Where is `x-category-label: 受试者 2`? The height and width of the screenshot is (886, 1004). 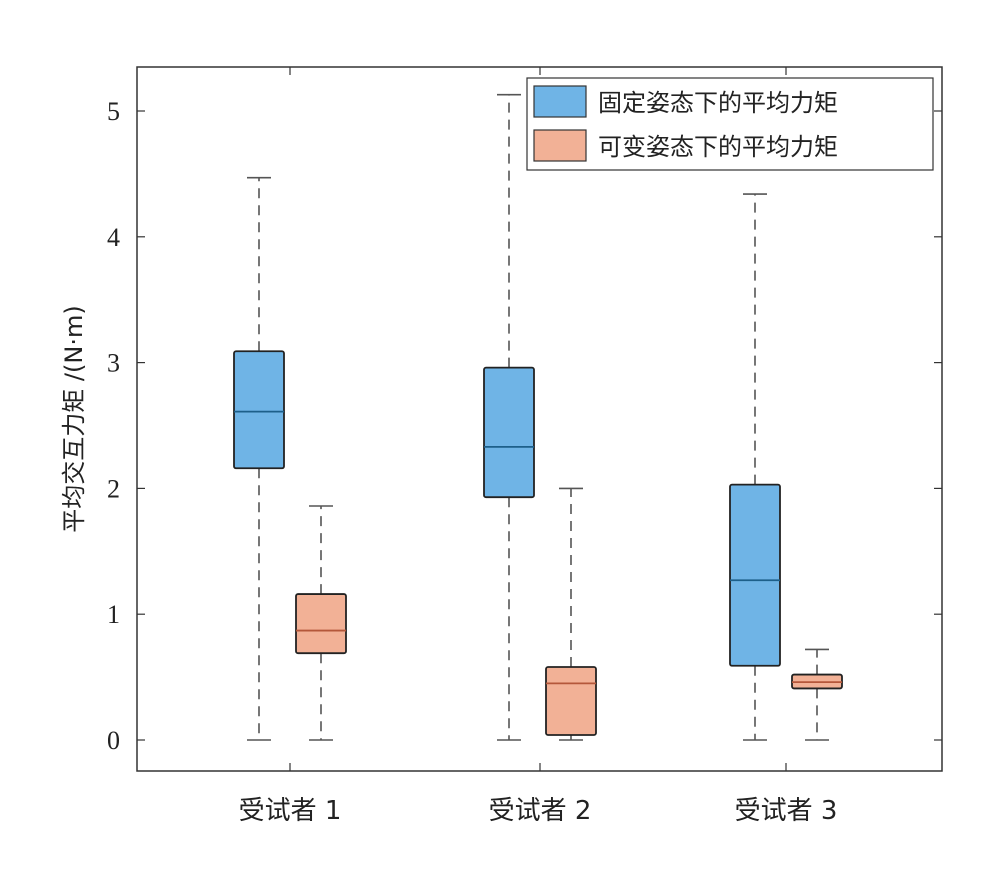 x-category-label: 受试者 2 is located at coordinates (540, 811).